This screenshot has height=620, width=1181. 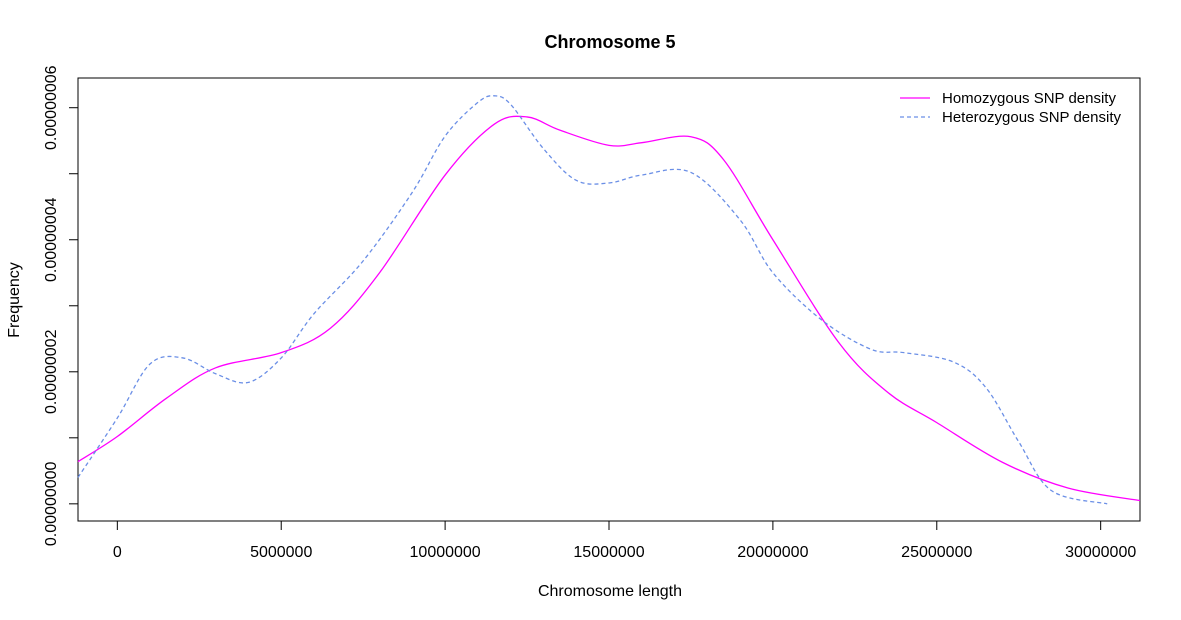 I want to click on y-tick-label: 0.00000006, so click(x=51, y=107).